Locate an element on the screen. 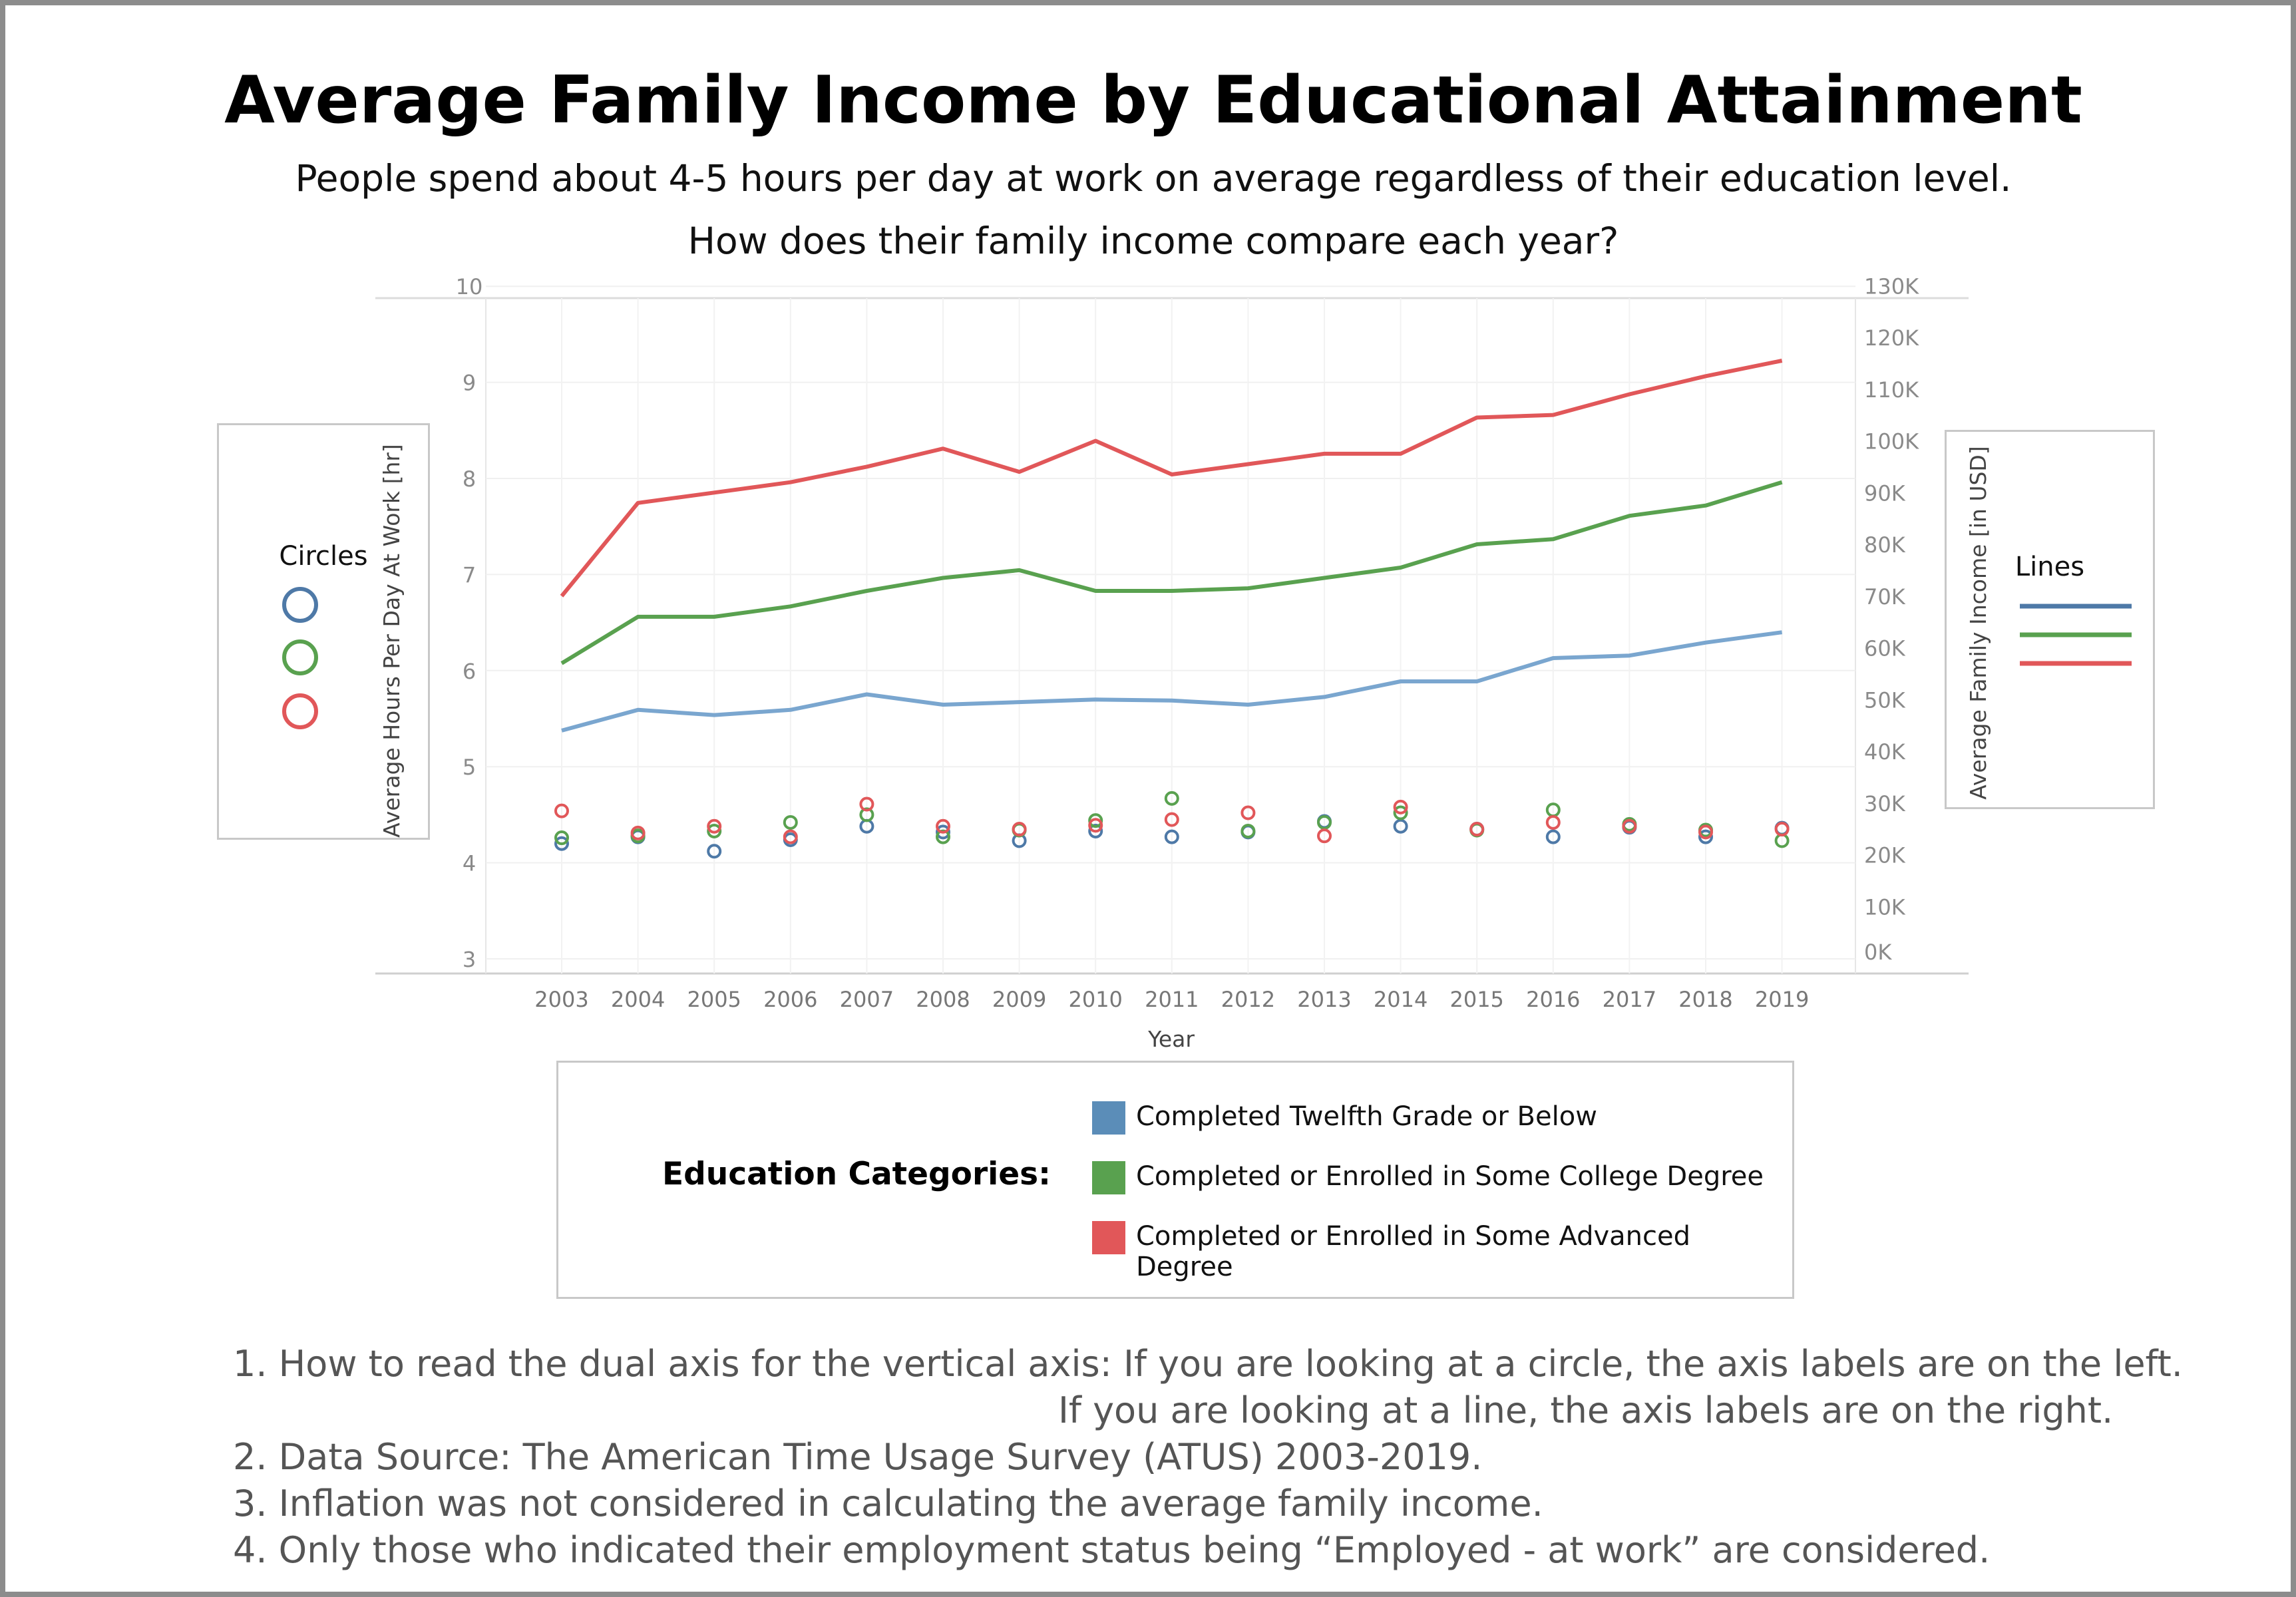  x-tick-label: 2010 is located at coordinates (1095, 999).